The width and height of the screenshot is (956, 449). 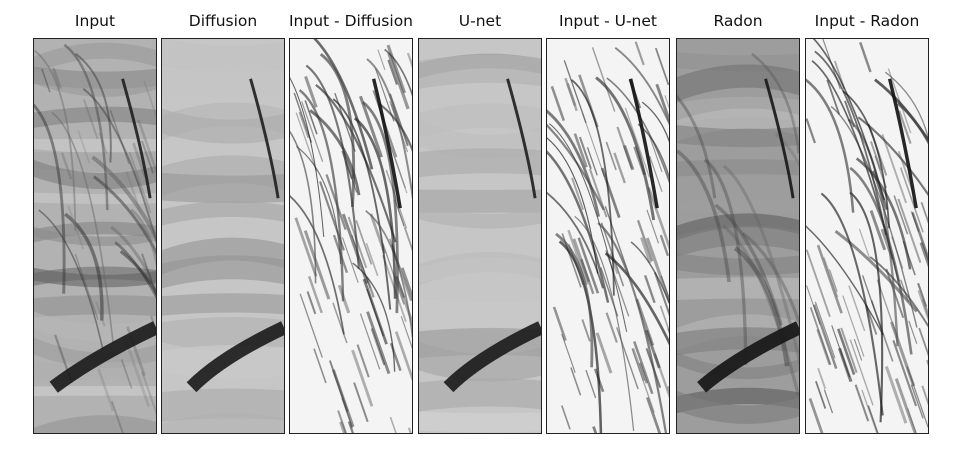 I want to click on panel-title: Input, so click(x=95, y=21).